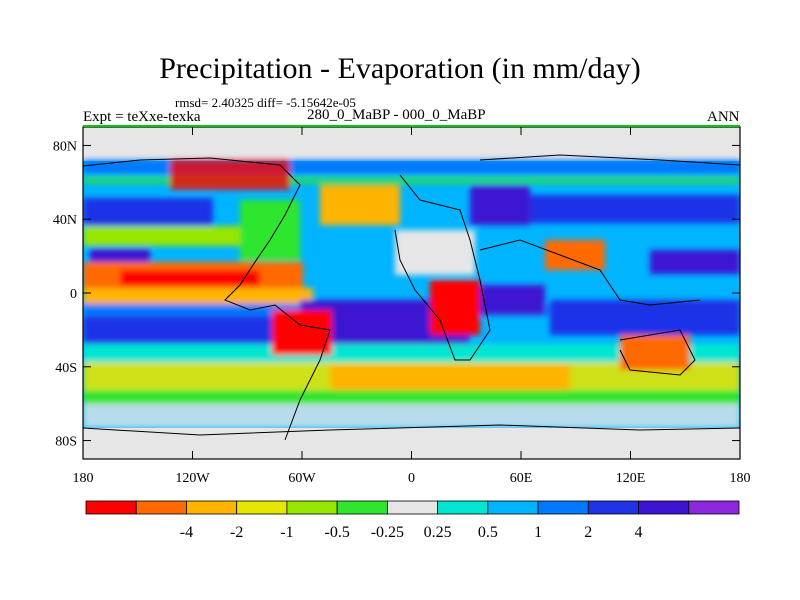  Describe the element at coordinates (265, 102) in the screenshot. I see `rmsd-diff-stats: rmsd= 2.40325 diff= -5.15642e-05` at that location.